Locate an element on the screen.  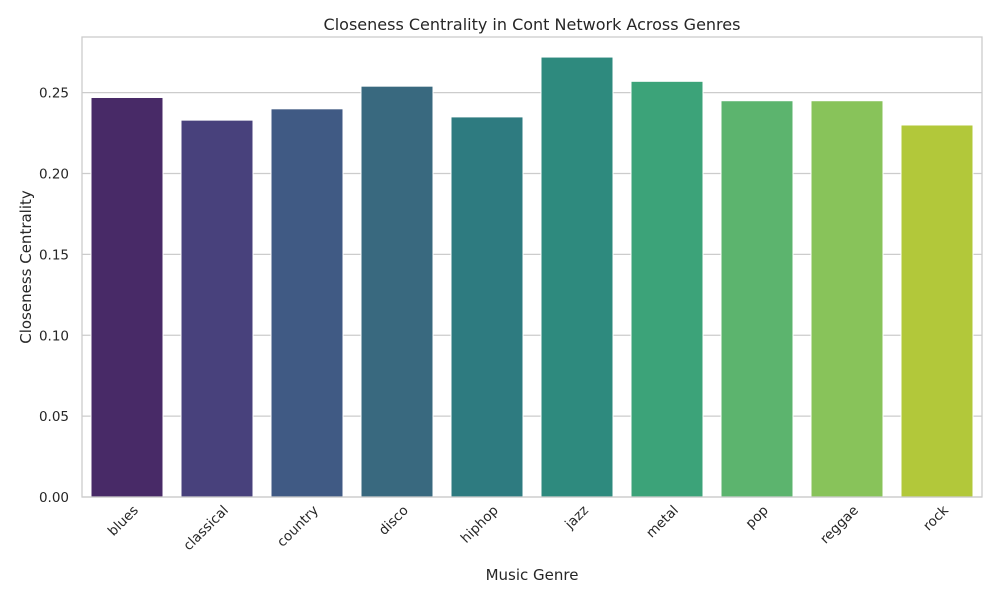
x-tick-label: country is located at coordinates (298, 527).